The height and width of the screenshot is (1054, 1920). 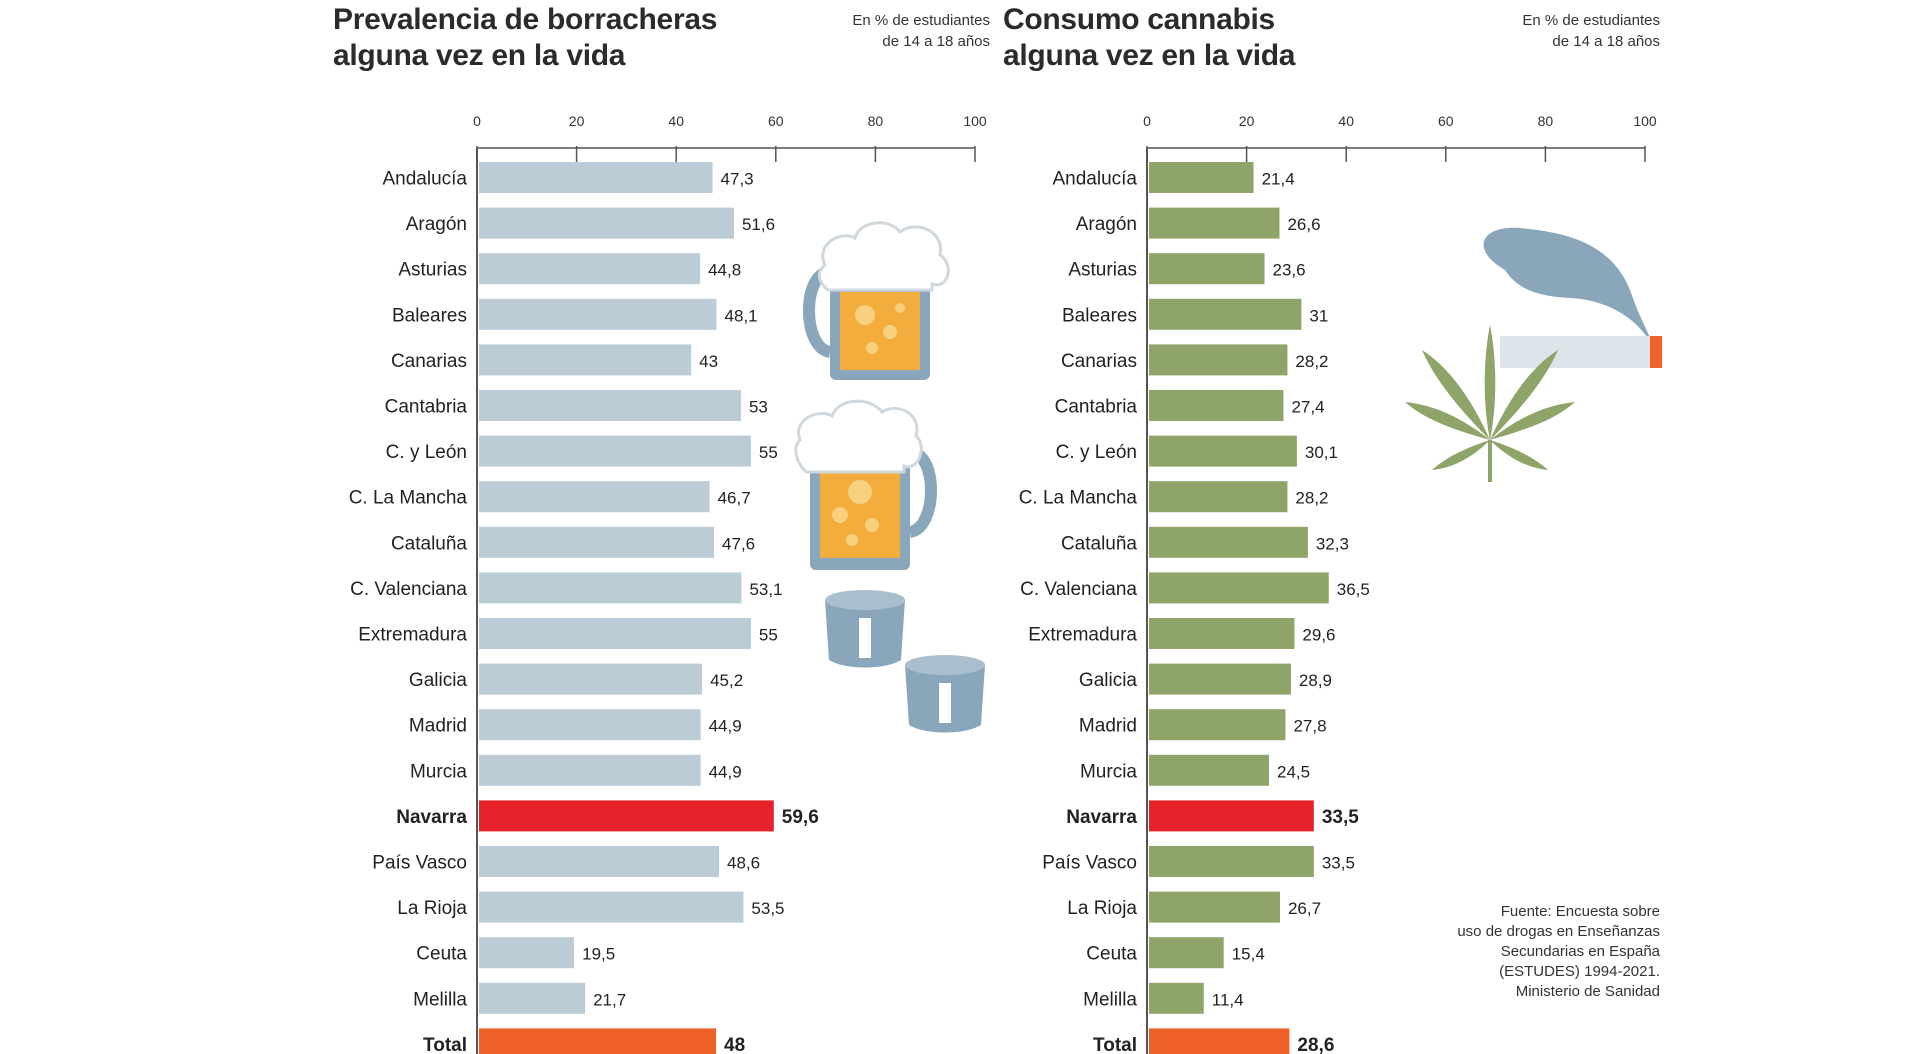 I want to click on value-label: 47,3, so click(x=737, y=179).